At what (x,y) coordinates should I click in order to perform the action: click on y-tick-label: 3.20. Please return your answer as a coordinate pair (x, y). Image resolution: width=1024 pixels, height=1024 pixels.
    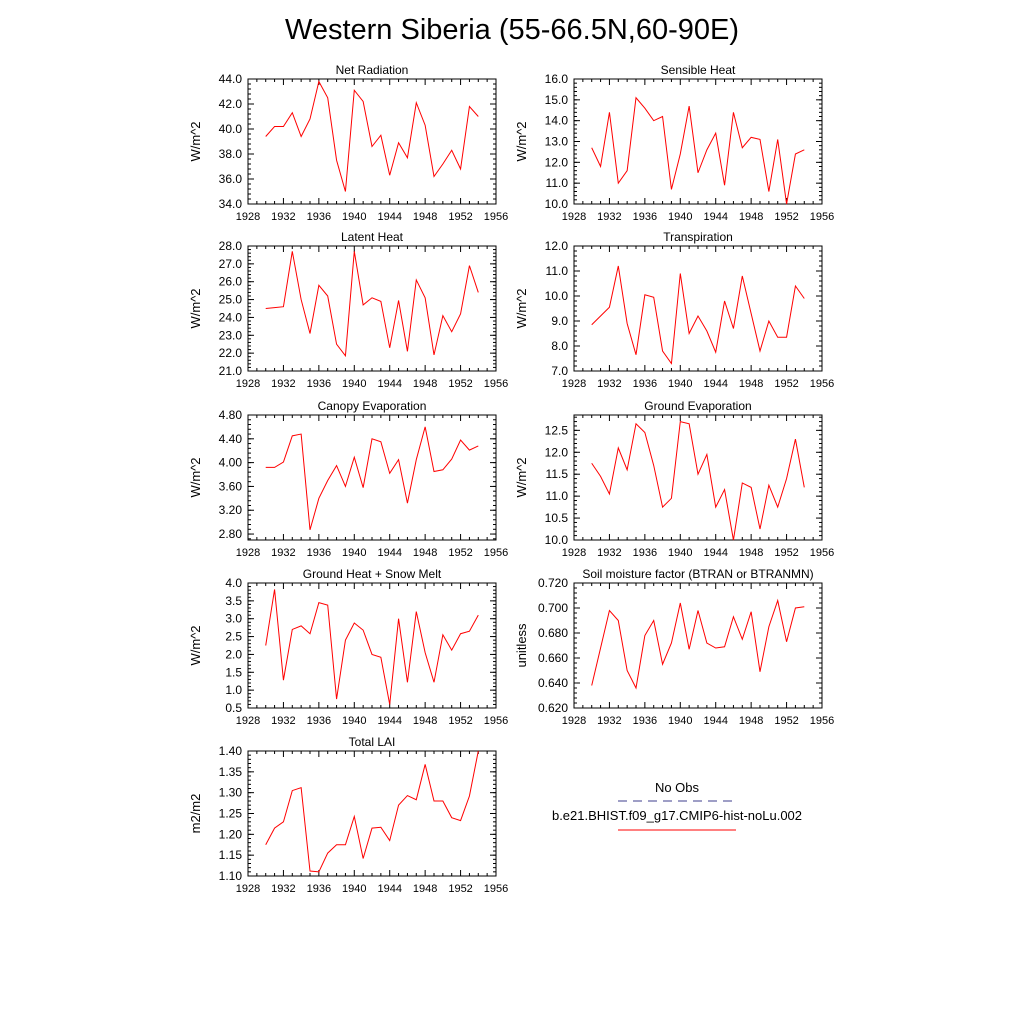
    Looking at the image, I should click on (231, 510).